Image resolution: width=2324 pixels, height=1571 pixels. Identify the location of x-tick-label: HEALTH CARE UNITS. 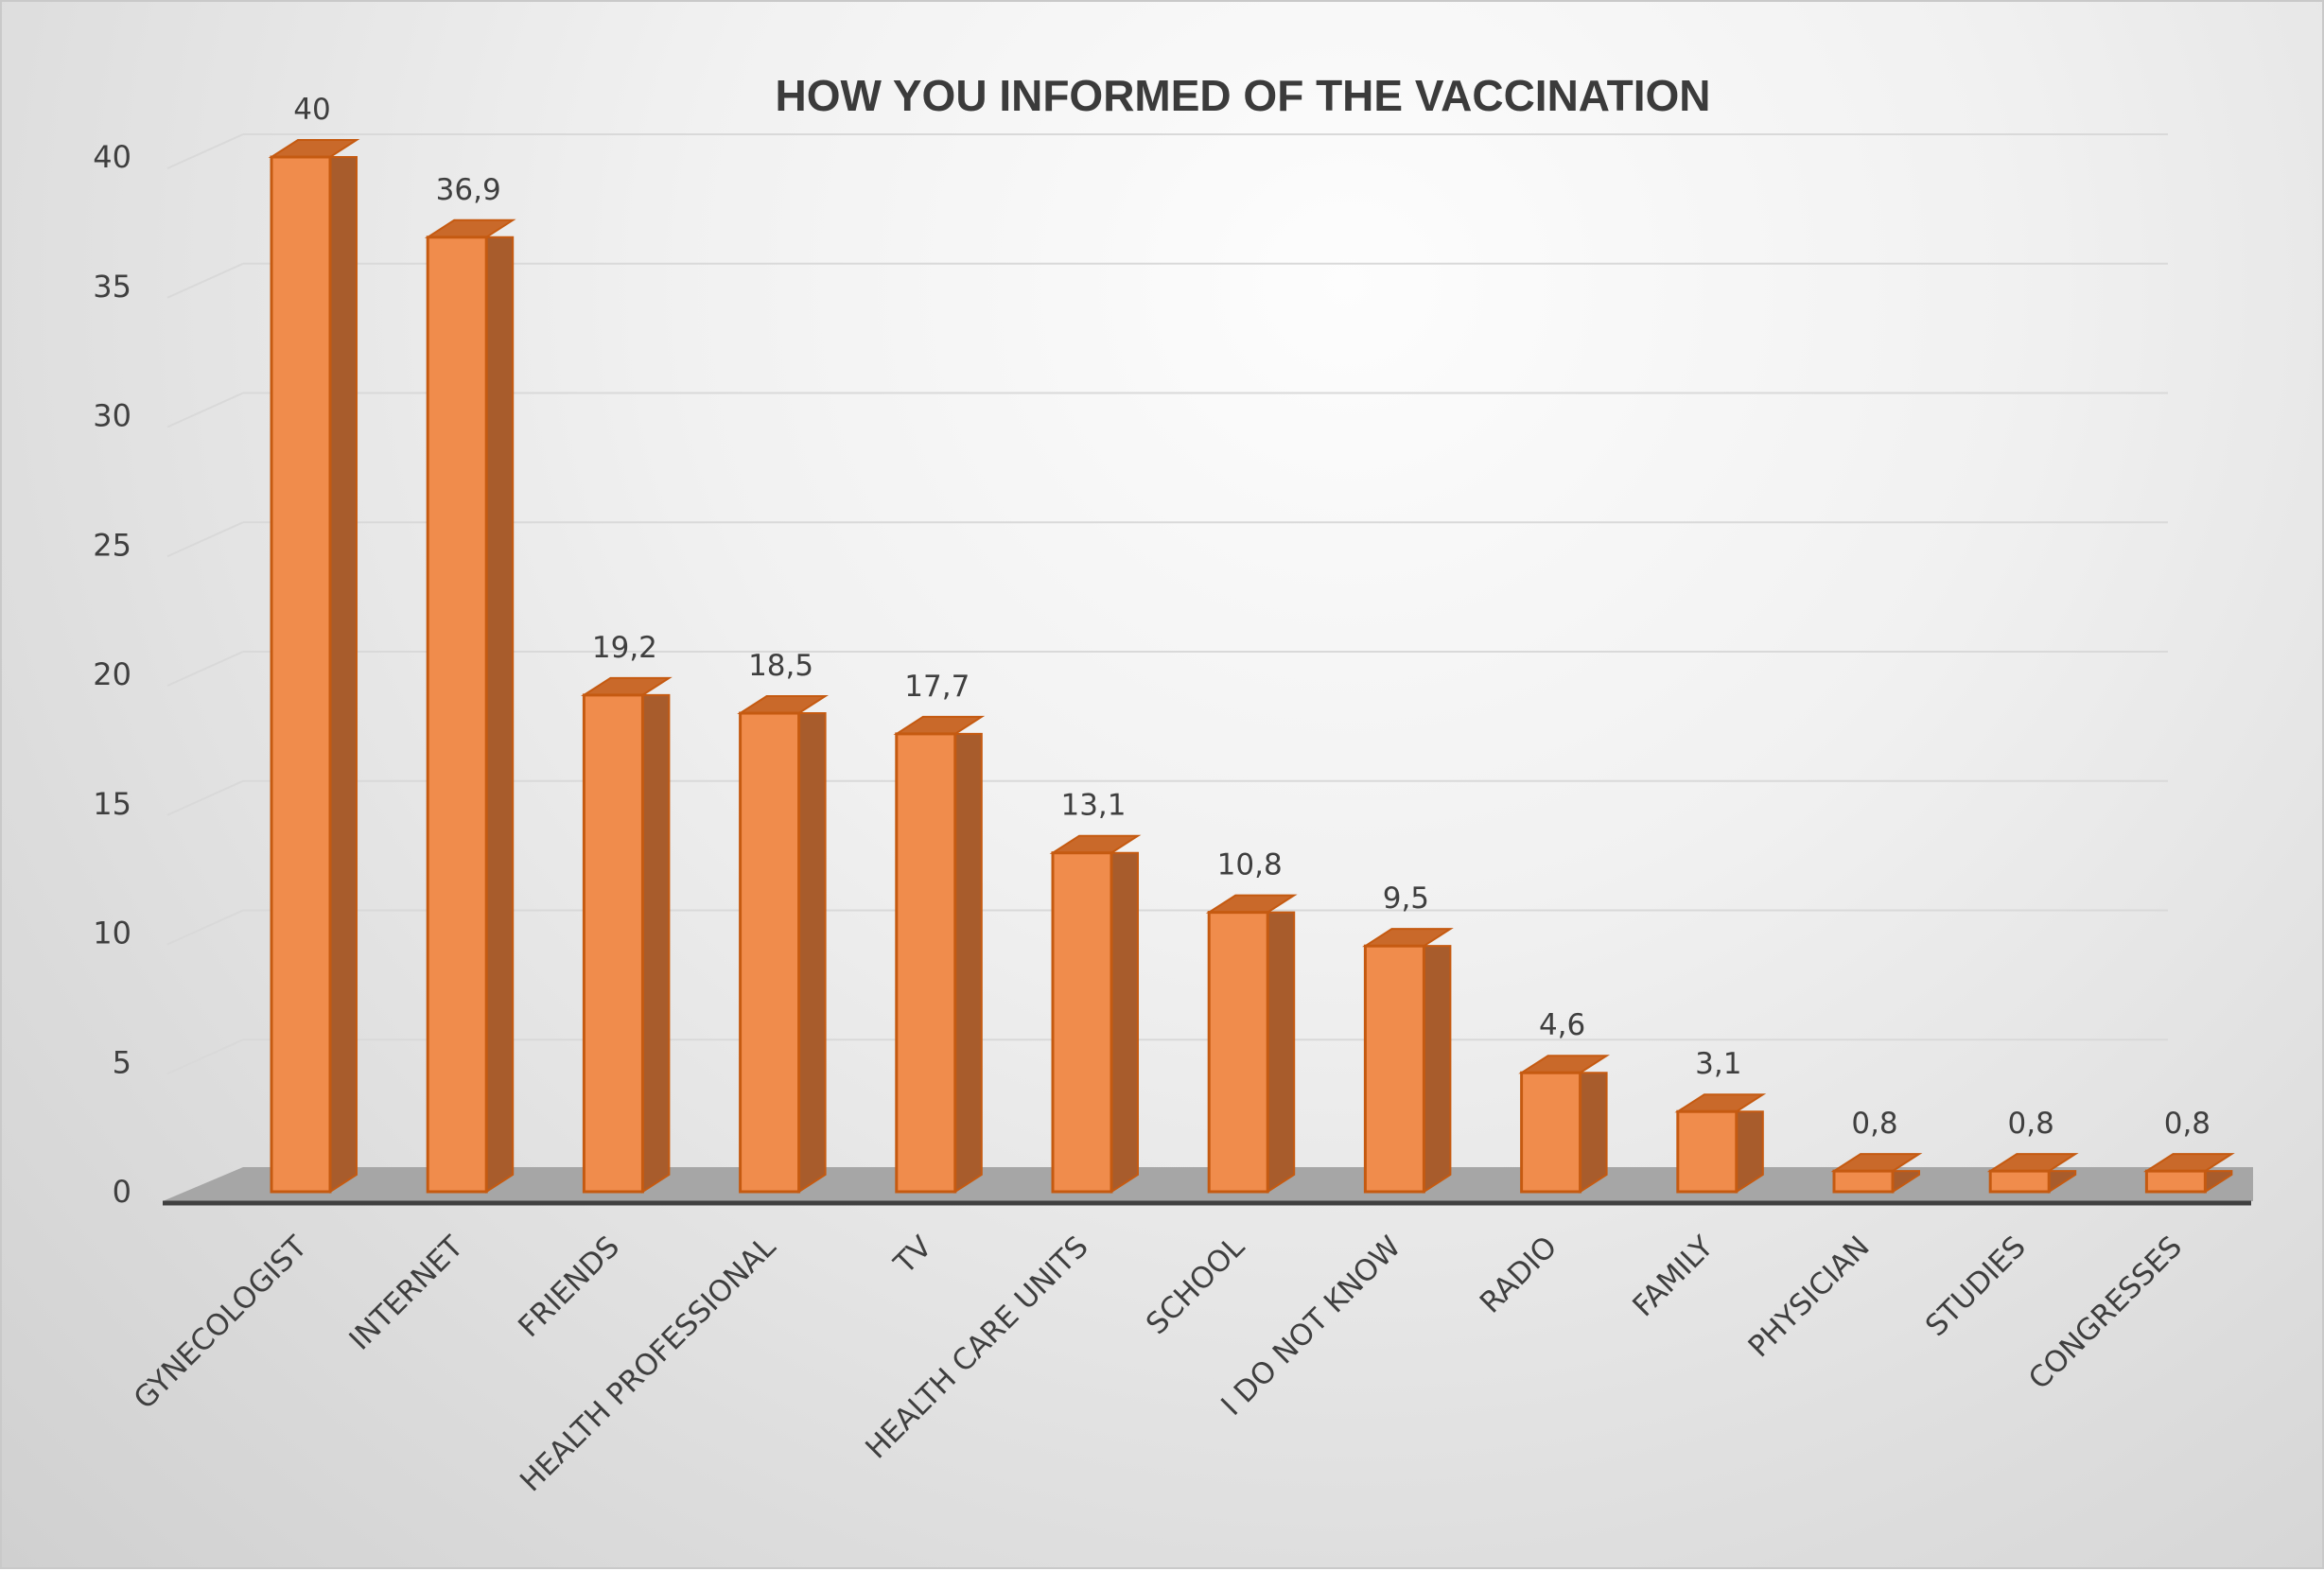
(977, 1347).